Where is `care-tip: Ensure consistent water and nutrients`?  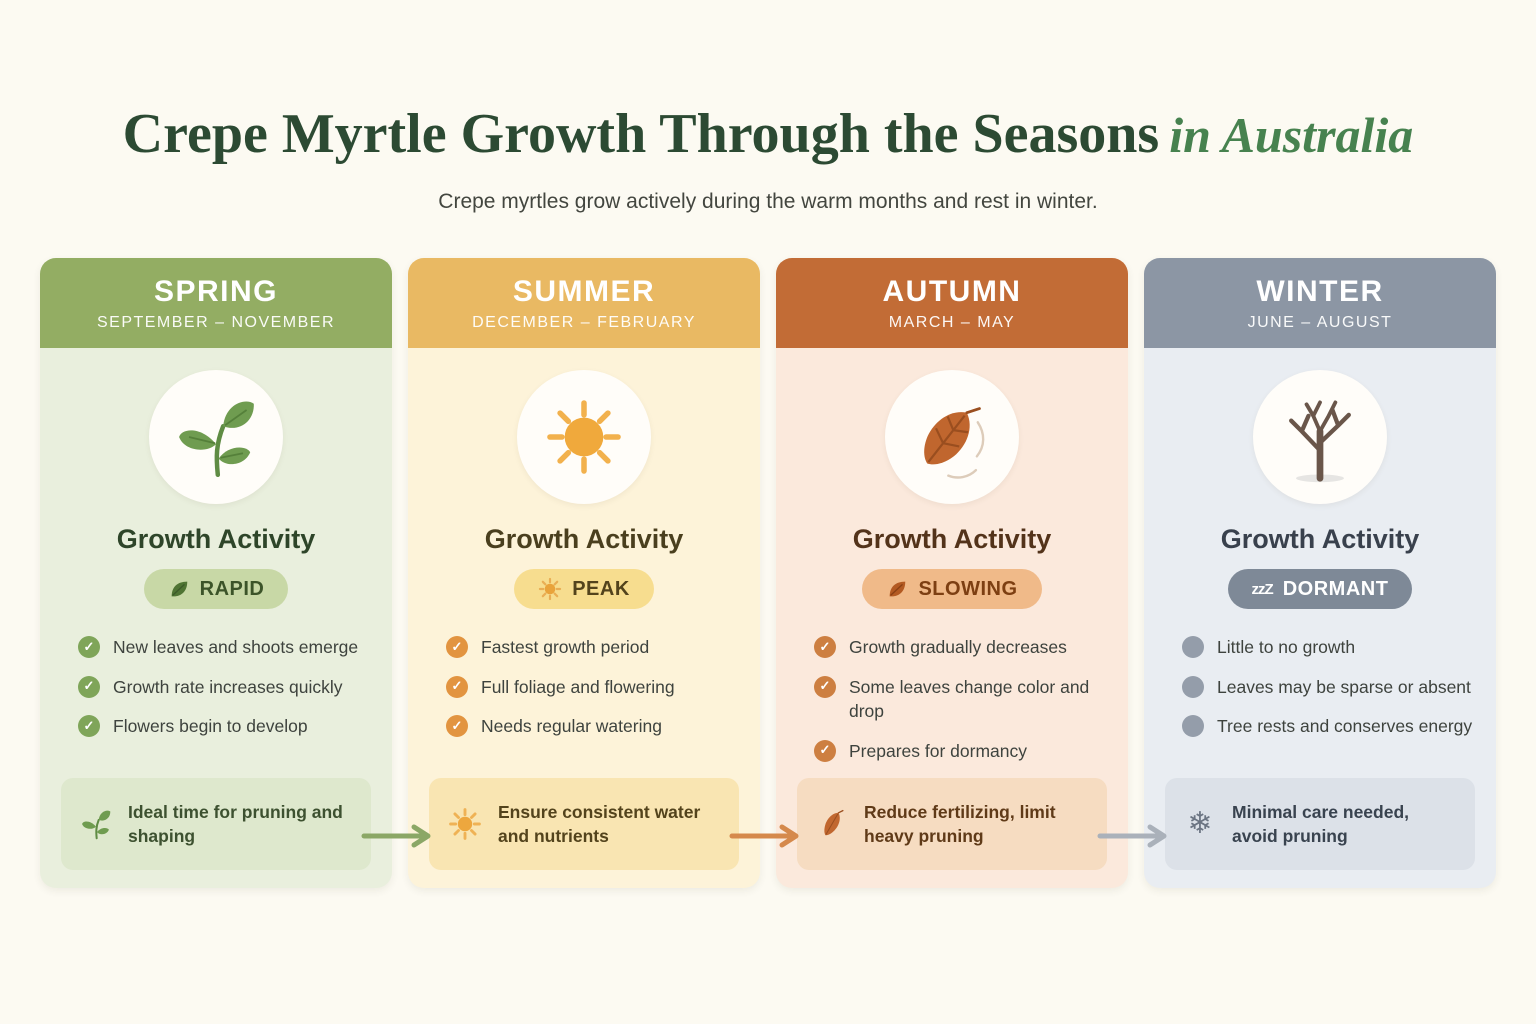
care-tip: Ensure consistent water and nutrients is located at coordinates (584, 824).